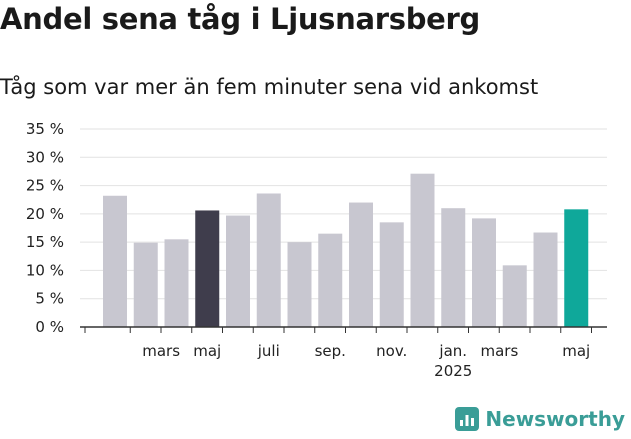  What do you see at coordinates (391, 351) in the screenshot?
I see `x-tick-label: nov.` at bounding box center [391, 351].